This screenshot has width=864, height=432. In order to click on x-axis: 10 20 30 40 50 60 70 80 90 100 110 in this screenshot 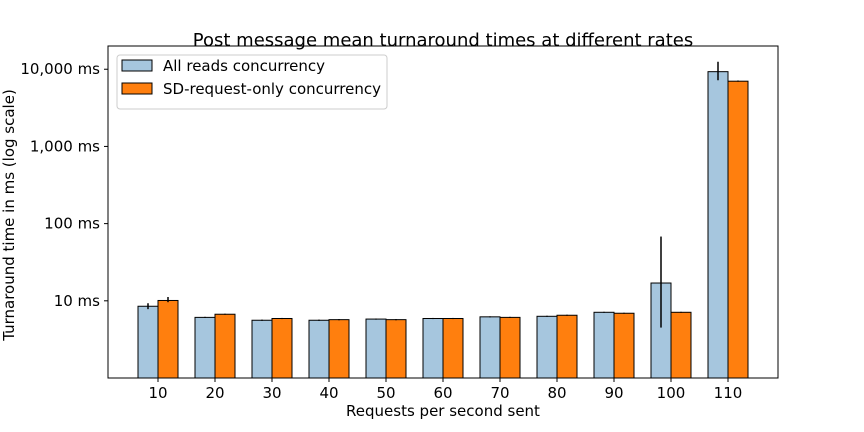, I will do `click(445, 390)`.